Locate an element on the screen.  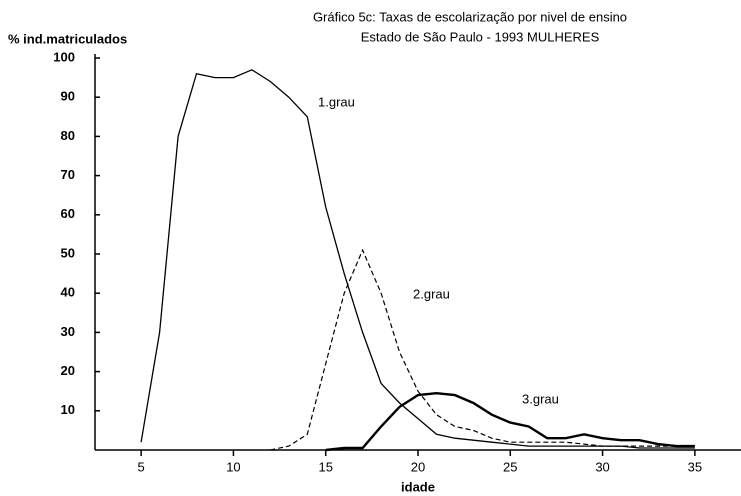
y-axis-label: % ind.matriculados is located at coordinates (67, 38).